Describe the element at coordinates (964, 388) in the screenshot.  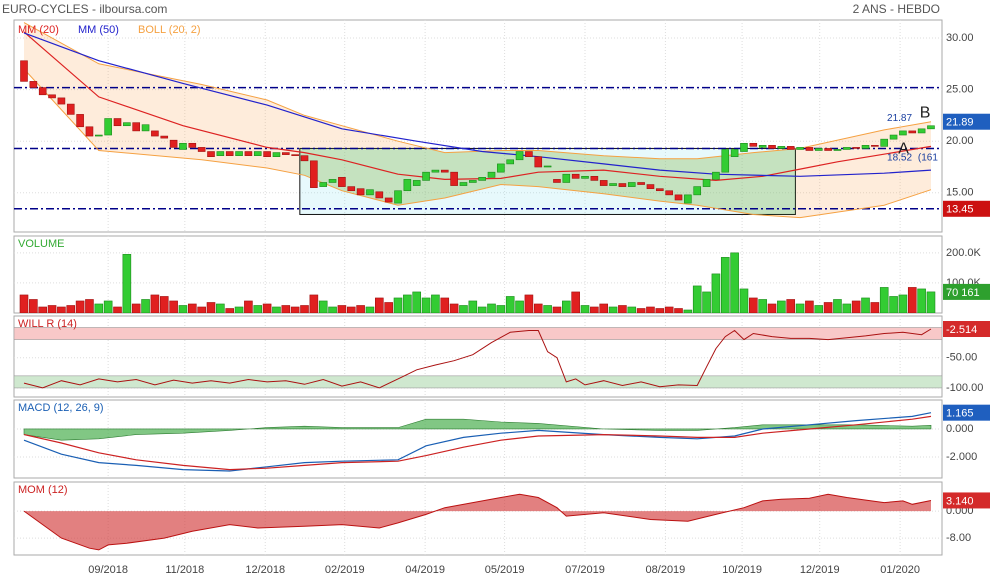
I see `y-tick-label: -100.00` at that location.